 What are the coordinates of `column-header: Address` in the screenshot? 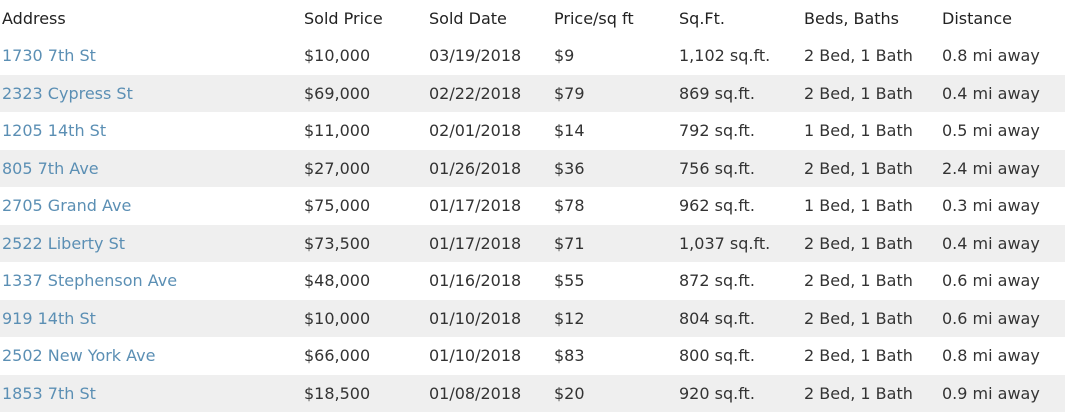 It's located at (34, 18).